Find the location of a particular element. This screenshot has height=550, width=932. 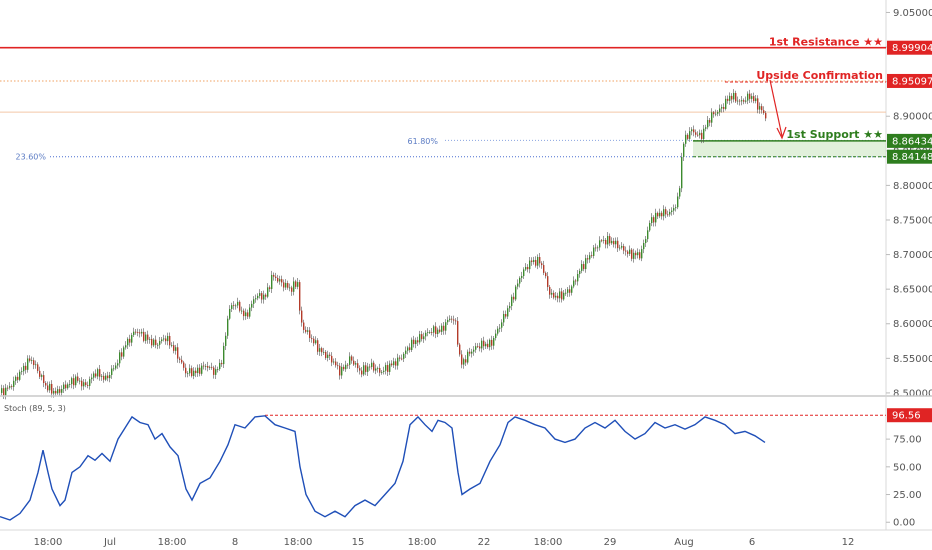

price-tick-label: 8.80000 is located at coordinates (912, 186).